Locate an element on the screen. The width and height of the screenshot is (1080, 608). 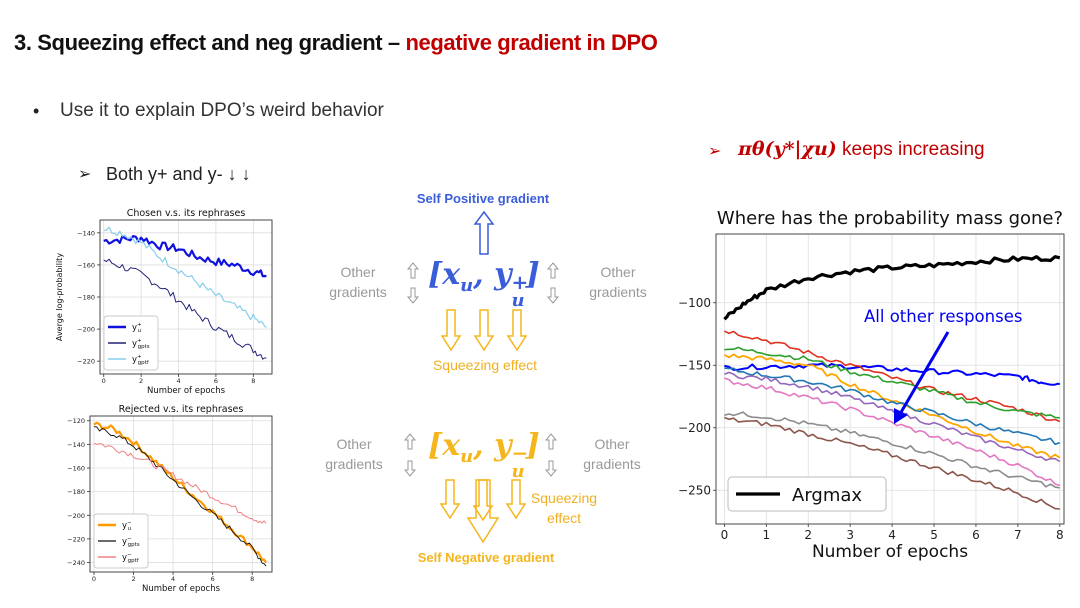
y-tick-label: −180 is located at coordinates (86, 298).